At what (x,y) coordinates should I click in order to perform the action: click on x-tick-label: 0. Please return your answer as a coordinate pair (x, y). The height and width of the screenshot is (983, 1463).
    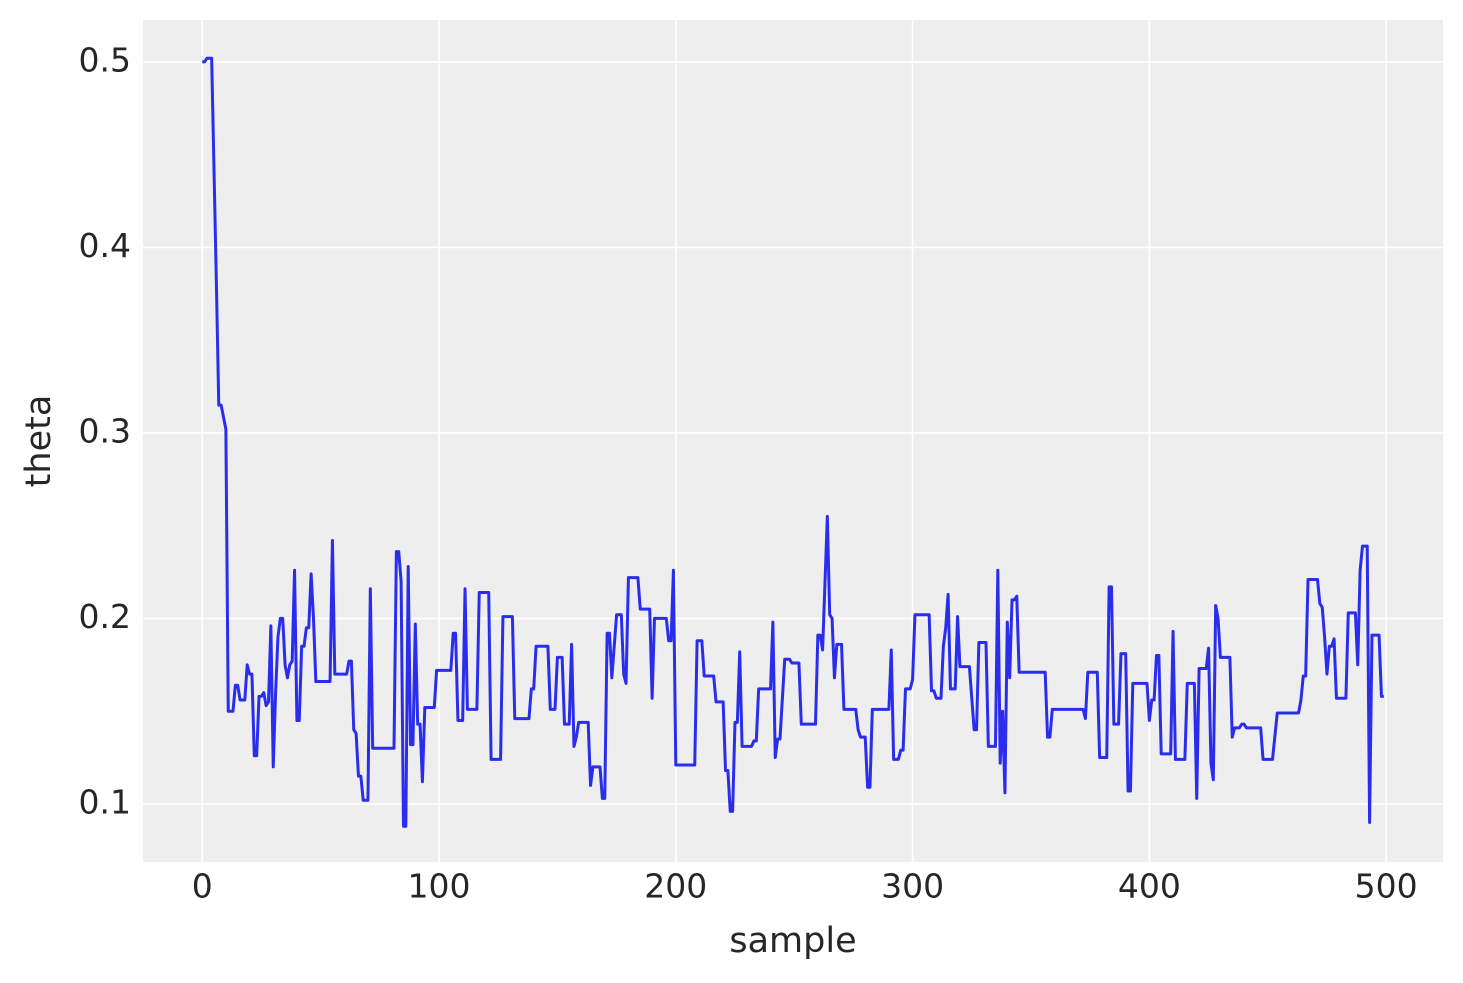
    Looking at the image, I should click on (202, 886).